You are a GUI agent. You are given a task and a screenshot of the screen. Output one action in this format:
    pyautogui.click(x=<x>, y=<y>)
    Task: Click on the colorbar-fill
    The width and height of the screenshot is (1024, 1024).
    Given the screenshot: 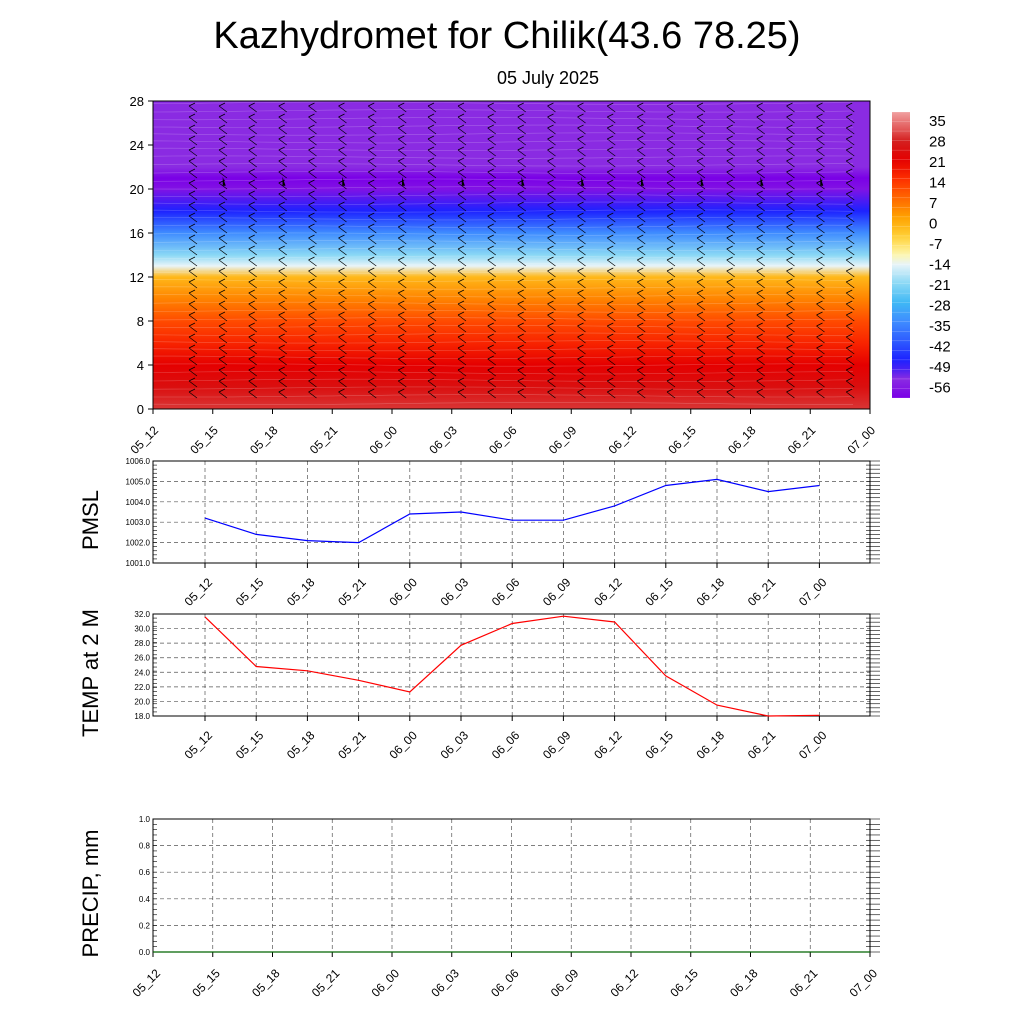 What is the action you would take?
    pyautogui.click(x=901, y=255)
    